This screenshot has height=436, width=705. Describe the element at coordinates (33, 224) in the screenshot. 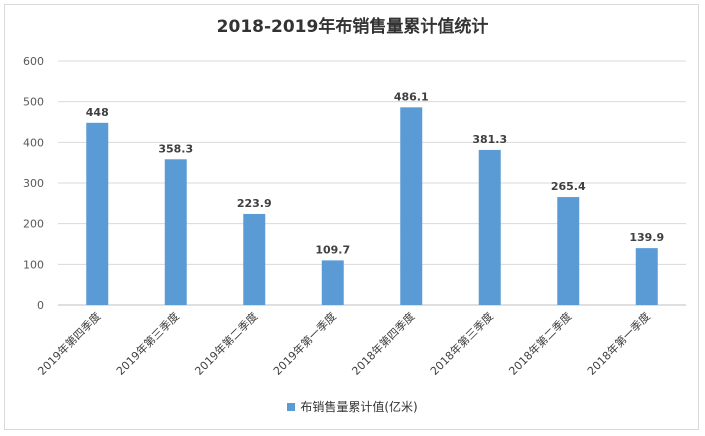

I see `y-tick-label: 200` at that location.